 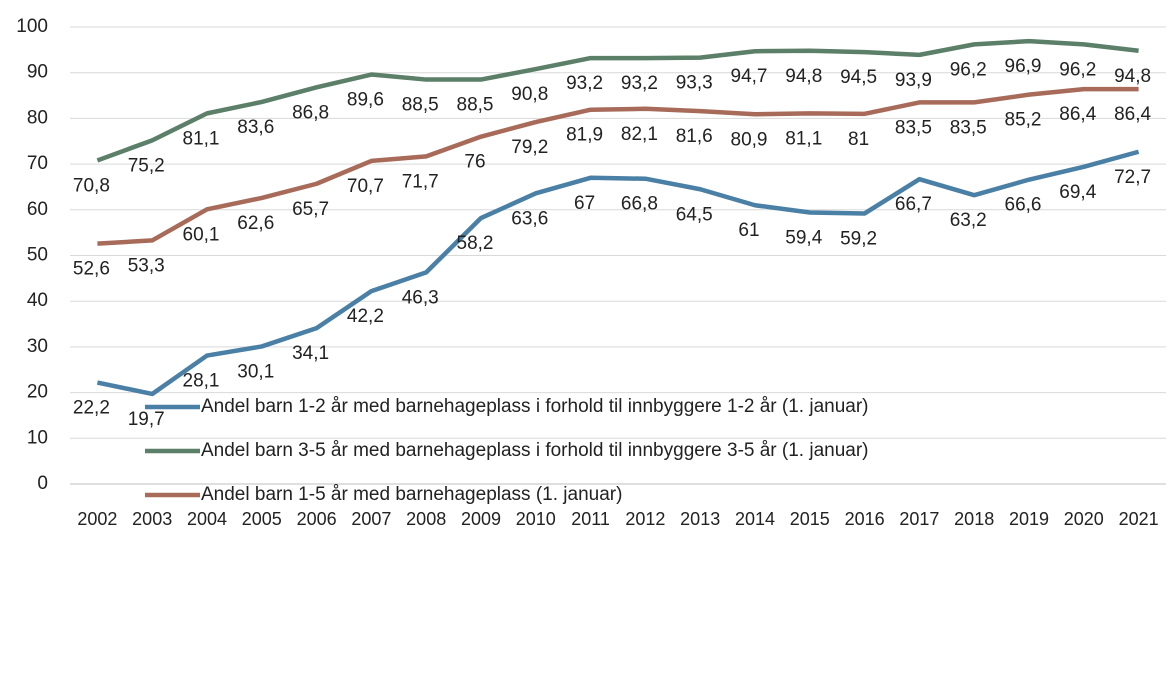 I want to click on data-label: 46,3, so click(x=420, y=297).